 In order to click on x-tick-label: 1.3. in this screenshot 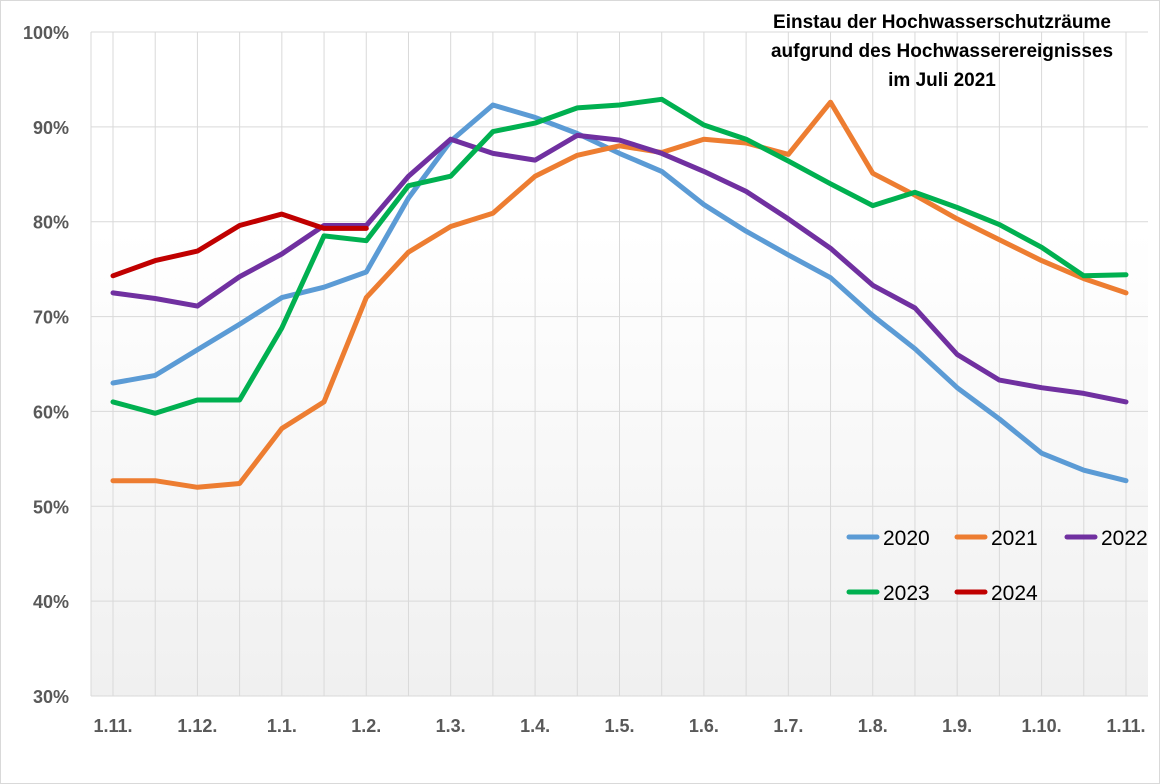, I will do `click(451, 726)`.